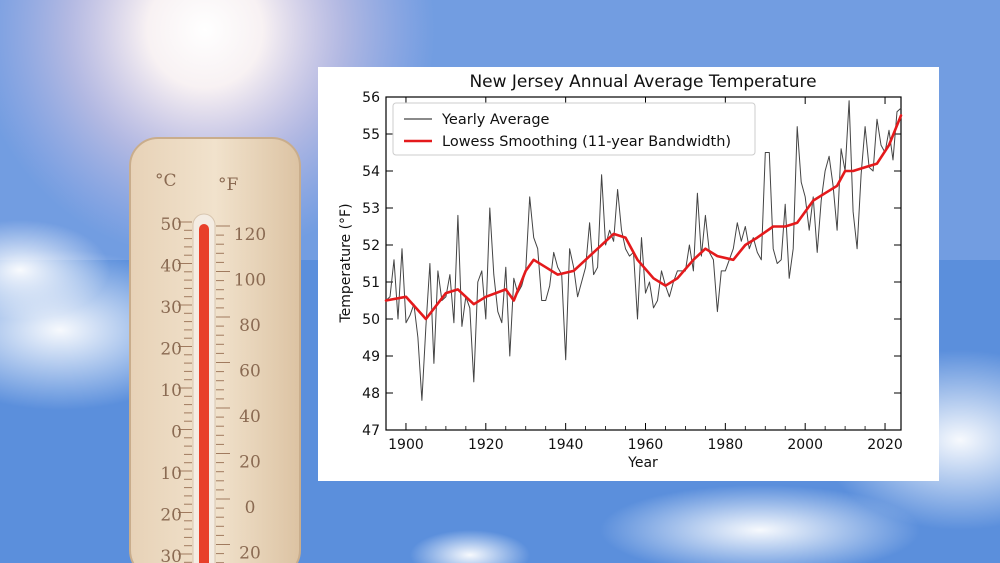 The width and height of the screenshot is (1000, 563). I want to click on x-tick-label: 1960, so click(646, 445).